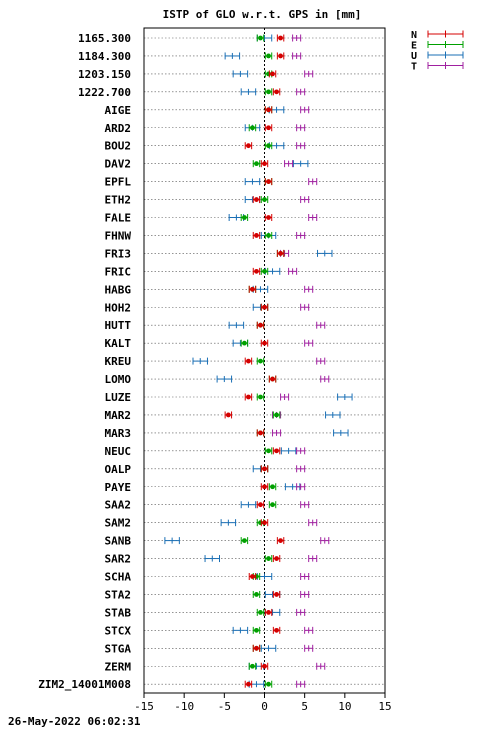  What do you see at coordinates (304, 706) in the screenshot?
I see `x-tick-label: 5` at bounding box center [304, 706].